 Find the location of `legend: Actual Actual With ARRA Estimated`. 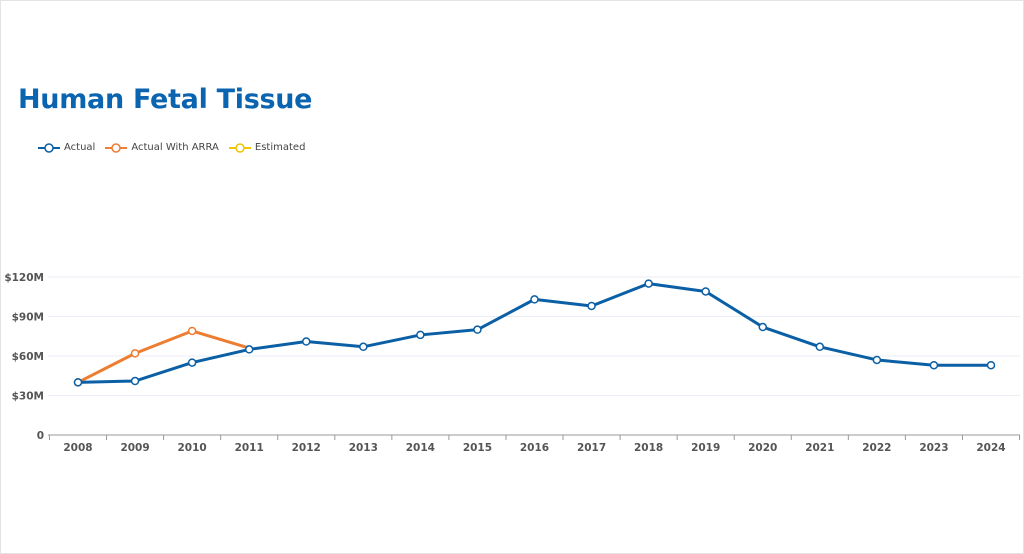

legend: Actual Actual With ARRA Estimated is located at coordinates (171, 147).